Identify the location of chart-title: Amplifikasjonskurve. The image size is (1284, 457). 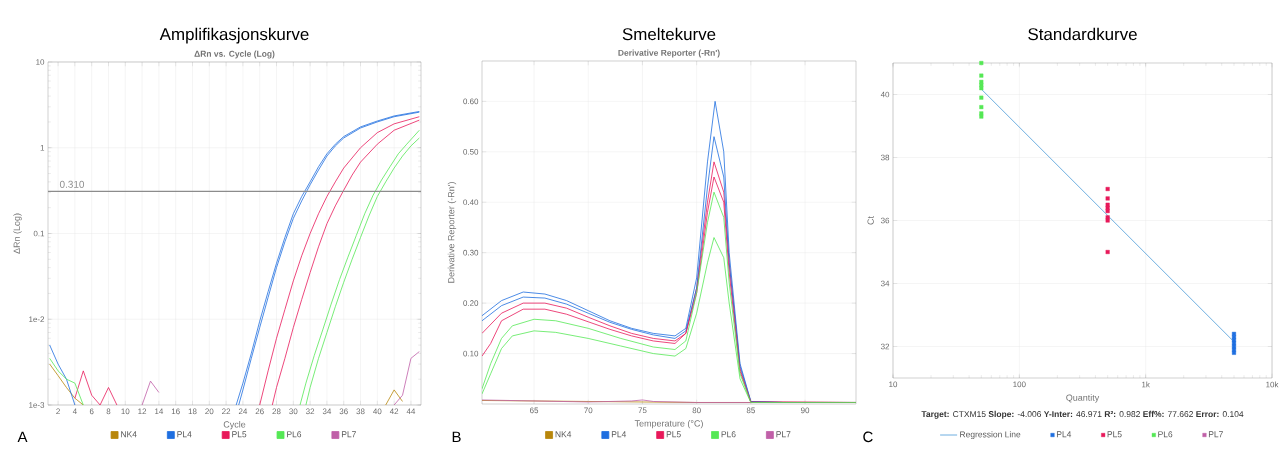
(234, 35).